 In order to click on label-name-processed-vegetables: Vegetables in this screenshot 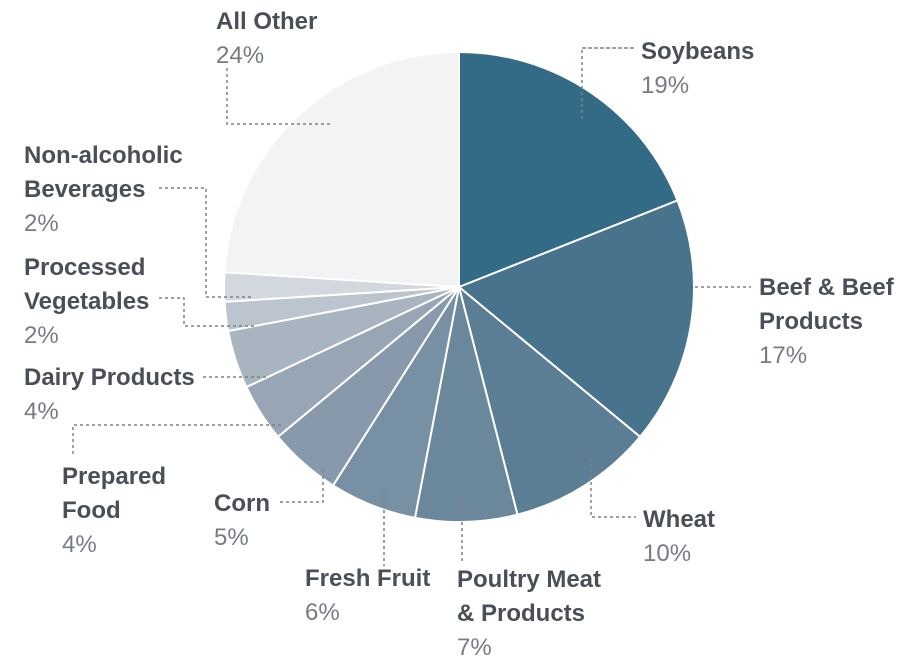, I will do `click(86, 301)`.